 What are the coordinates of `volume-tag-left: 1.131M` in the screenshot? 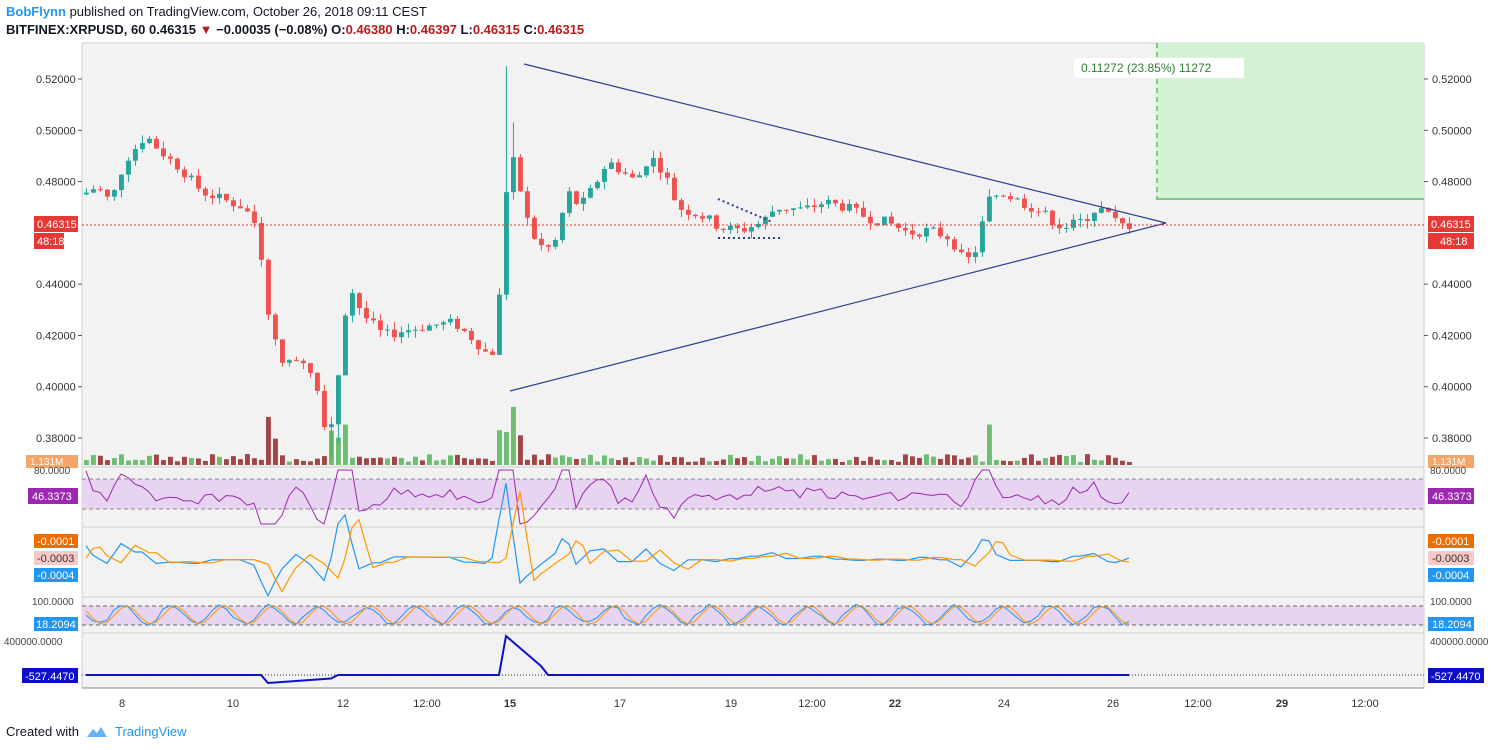 It's located at (46, 462).